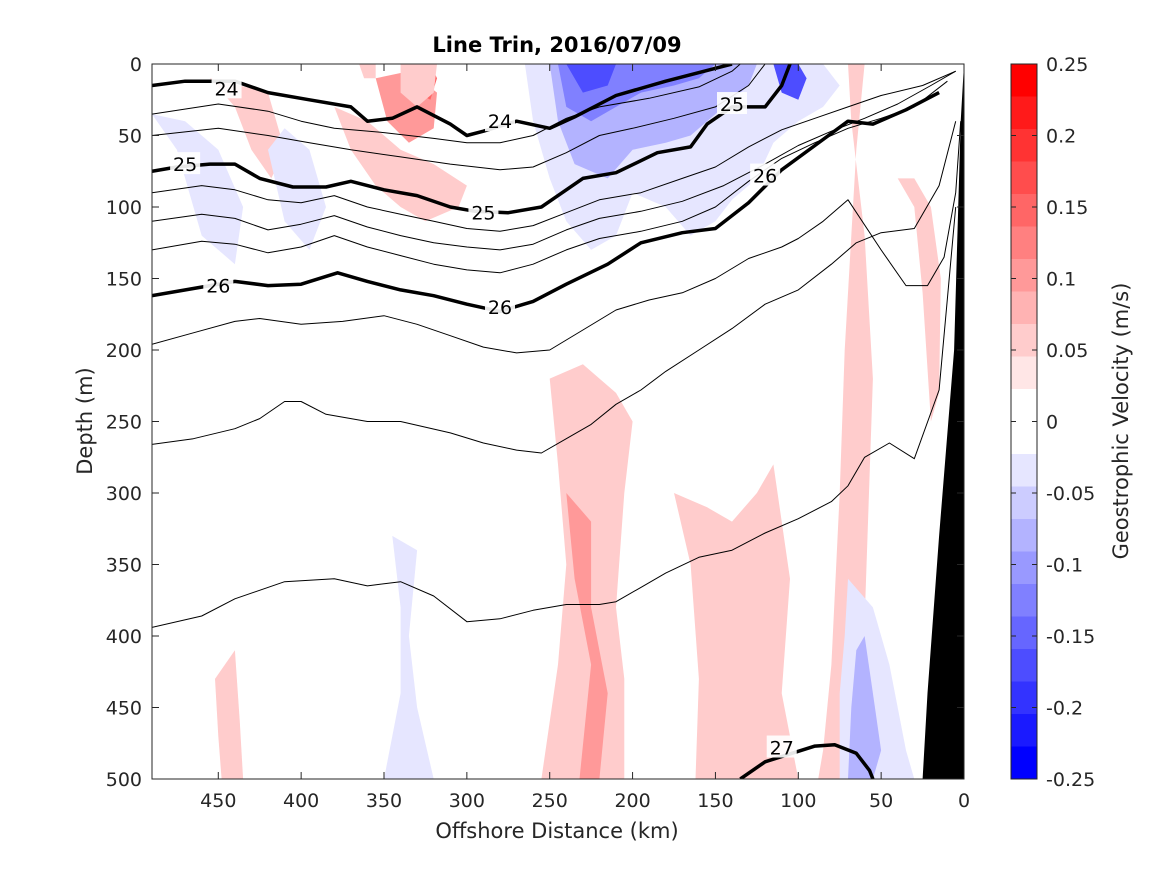 The height and width of the screenshot is (875, 1167). I want to click on bathymetry, so click(943, 421).